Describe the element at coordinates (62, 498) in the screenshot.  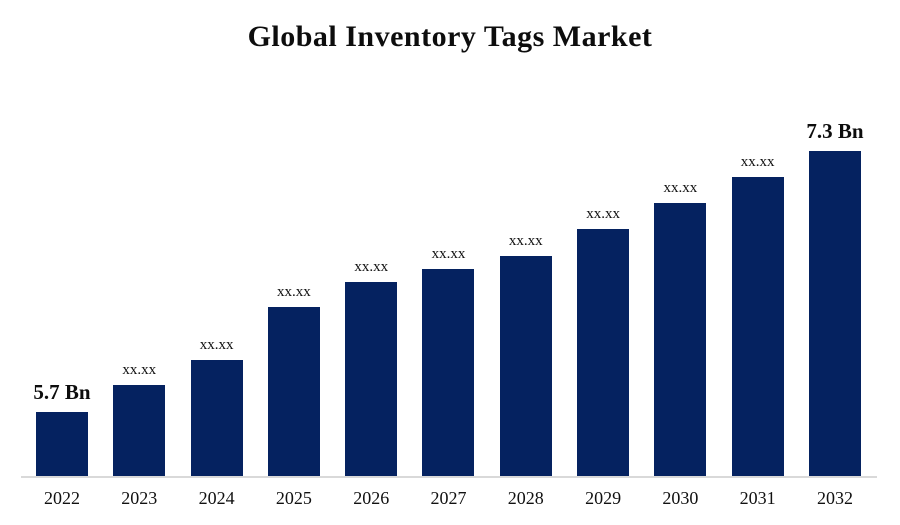
I see `x-axis-label: 2022` at that location.